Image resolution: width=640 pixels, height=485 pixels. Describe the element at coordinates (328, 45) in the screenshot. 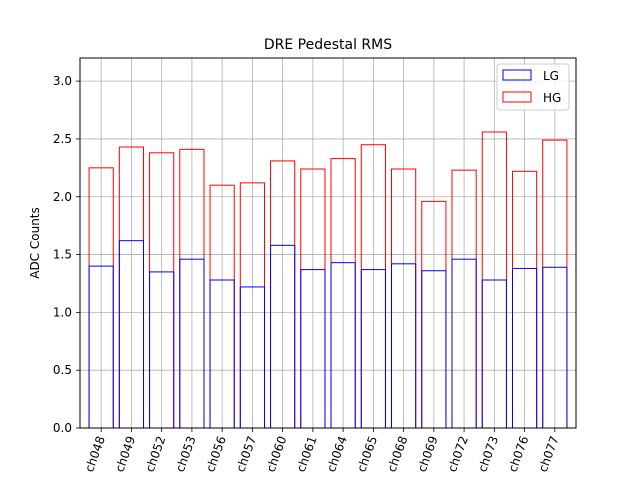

I see `chart-title: DRE Pedestal RMS` at that location.